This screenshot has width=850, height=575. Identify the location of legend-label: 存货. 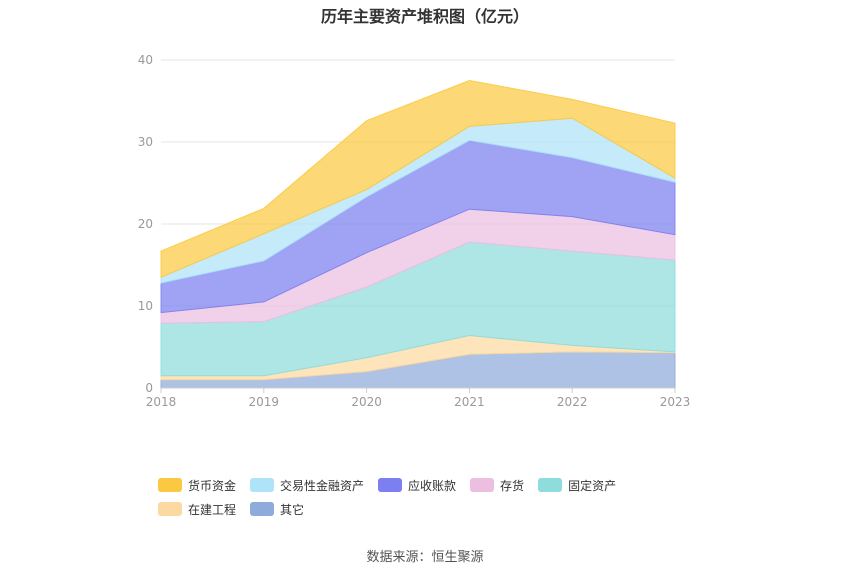
(512, 485).